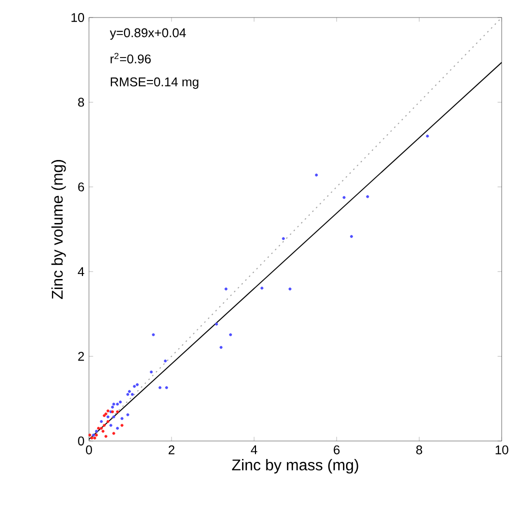 This screenshot has height=515, width=529. What do you see at coordinates (81, 441) in the screenshot?
I see `y-tick-label: 0` at bounding box center [81, 441].